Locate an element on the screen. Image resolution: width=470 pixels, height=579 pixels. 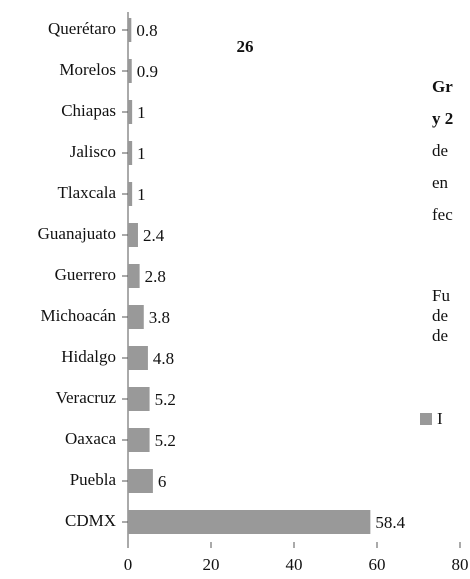
side-source: Fu is located at coordinates (441, 295).